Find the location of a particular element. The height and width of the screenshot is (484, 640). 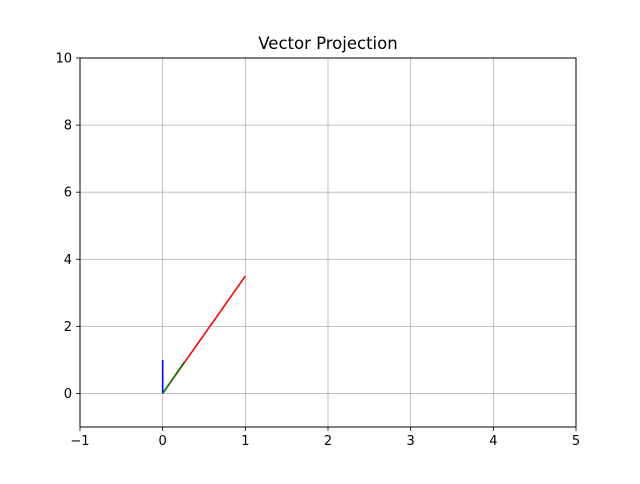

y-tick-label: 0 is located at coordinates (68, 394).